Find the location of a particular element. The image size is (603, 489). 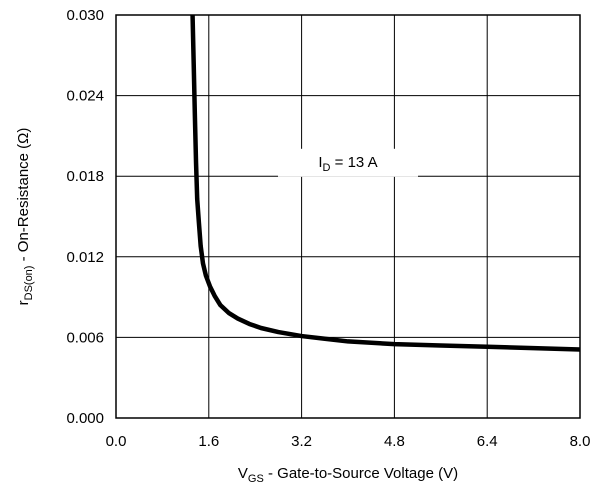

y-axis-label-symbol: r is located at coordinates (23, 302).